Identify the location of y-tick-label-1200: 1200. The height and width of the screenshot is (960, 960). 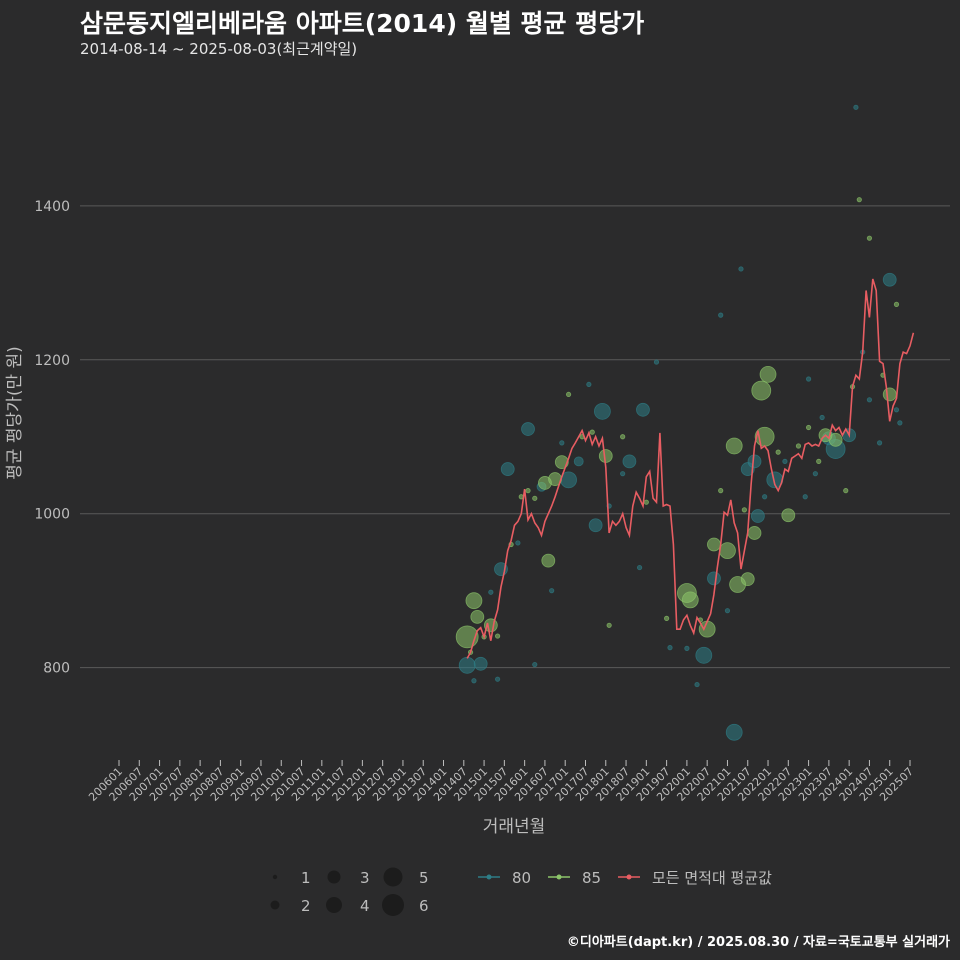
(52, 361).